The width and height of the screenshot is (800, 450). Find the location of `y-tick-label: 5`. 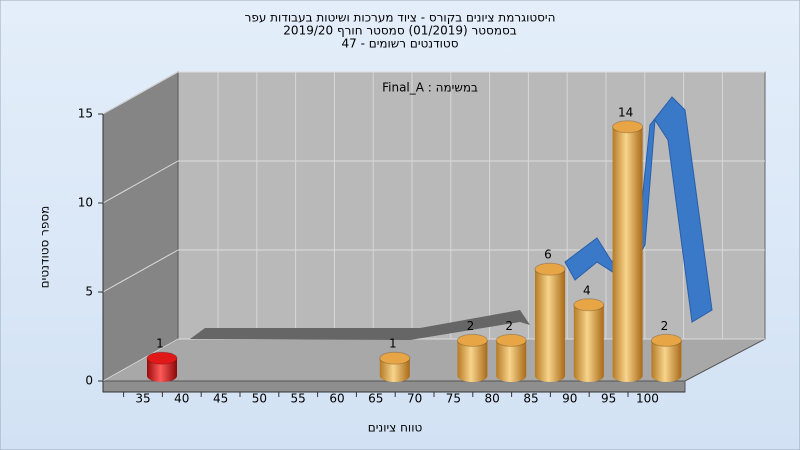

y-tick-label: 5 is located at coordinates (89, 292).